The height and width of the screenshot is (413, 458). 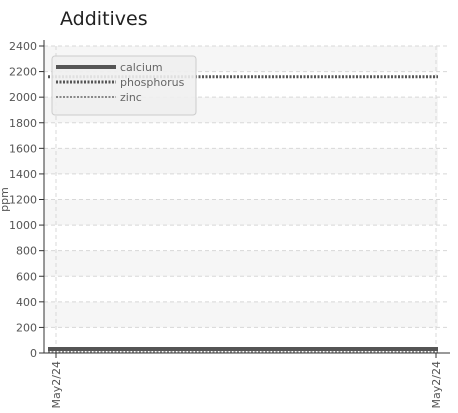 What do you see at coordinates (26, 302) in the screenshot?
I see `y-tick-label: 400` at bounding box center [26, 302].